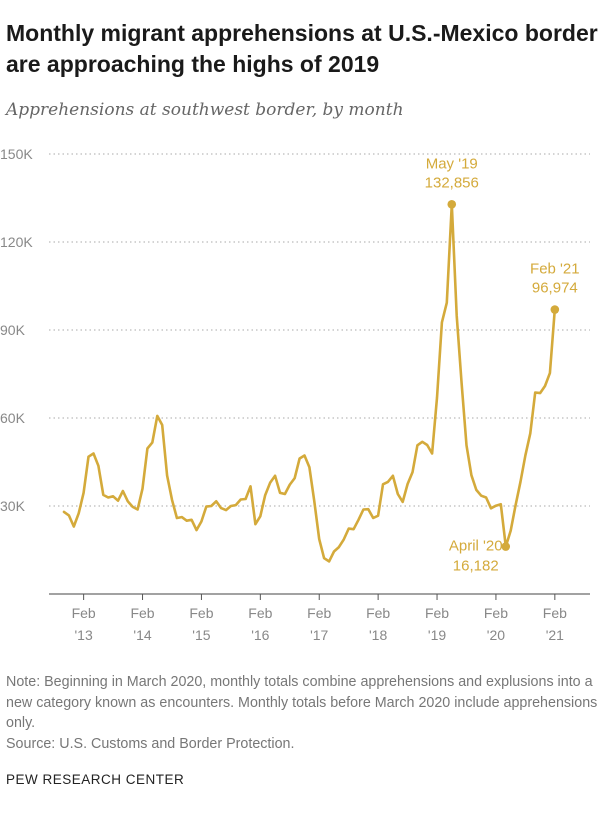 This screenshot has width=613, height=820. Describe the element at coordinates (555, 269) in the screenshot. I see `annotation-label: Feb '21` at that location.